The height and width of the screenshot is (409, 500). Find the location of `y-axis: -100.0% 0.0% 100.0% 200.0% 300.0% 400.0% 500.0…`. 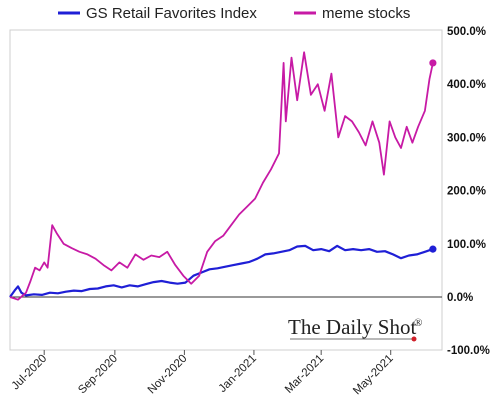

y-axis: -100.0% 0.0% 100.0% 200.0% 300.0% 400.0% 500.0… is located at coordinates (468, 191).